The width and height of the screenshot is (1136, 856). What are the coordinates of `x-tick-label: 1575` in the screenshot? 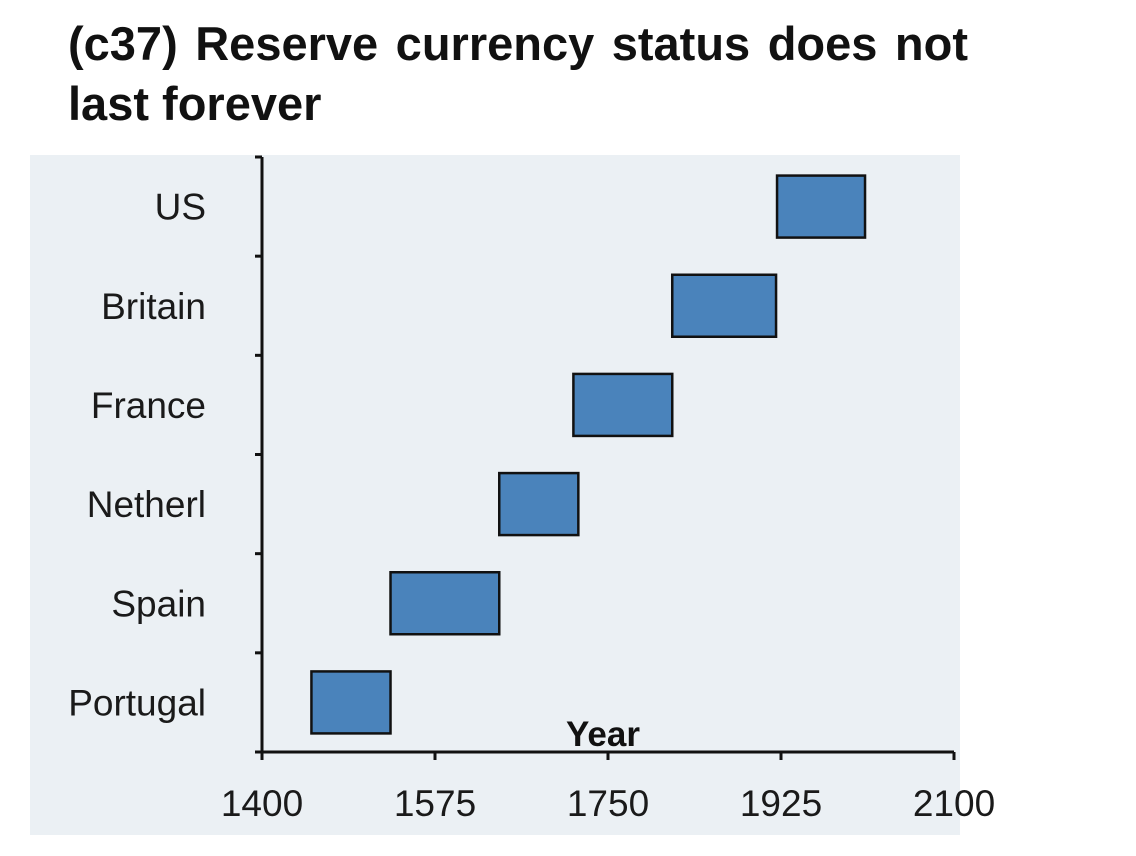 It's located at (435, 803).